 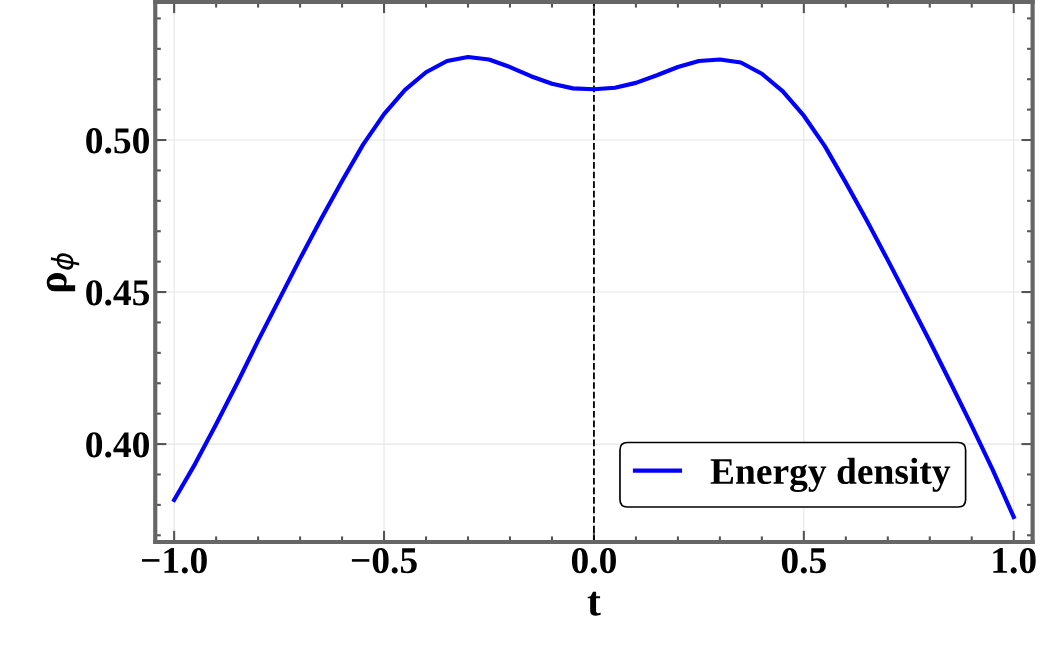 I want to click on y-tick-label: 0.50, so click(x=117, y=141).